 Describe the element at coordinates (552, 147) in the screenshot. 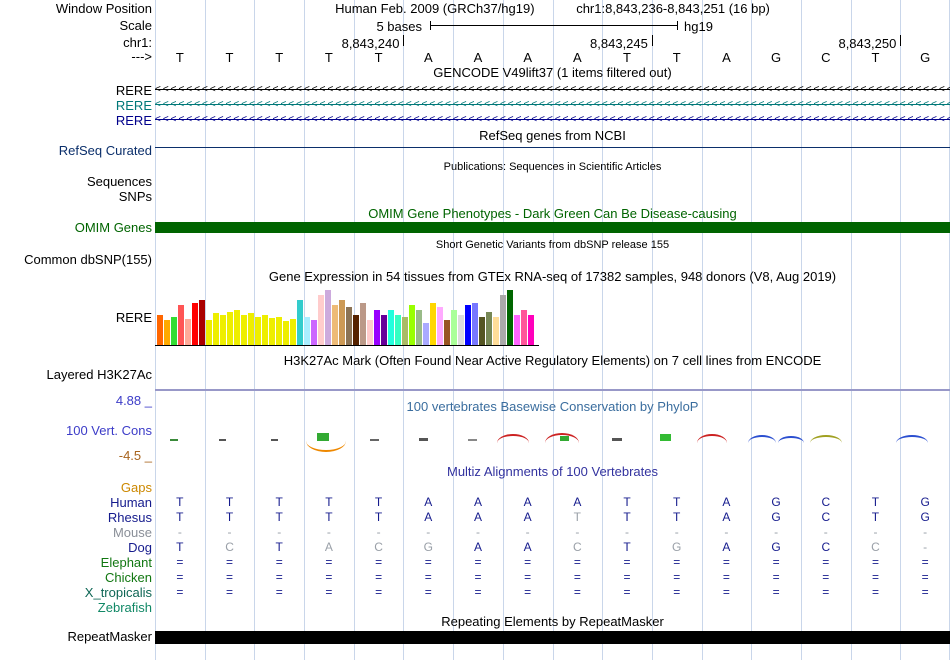

I see `refseq-curated-track-line` at that location.